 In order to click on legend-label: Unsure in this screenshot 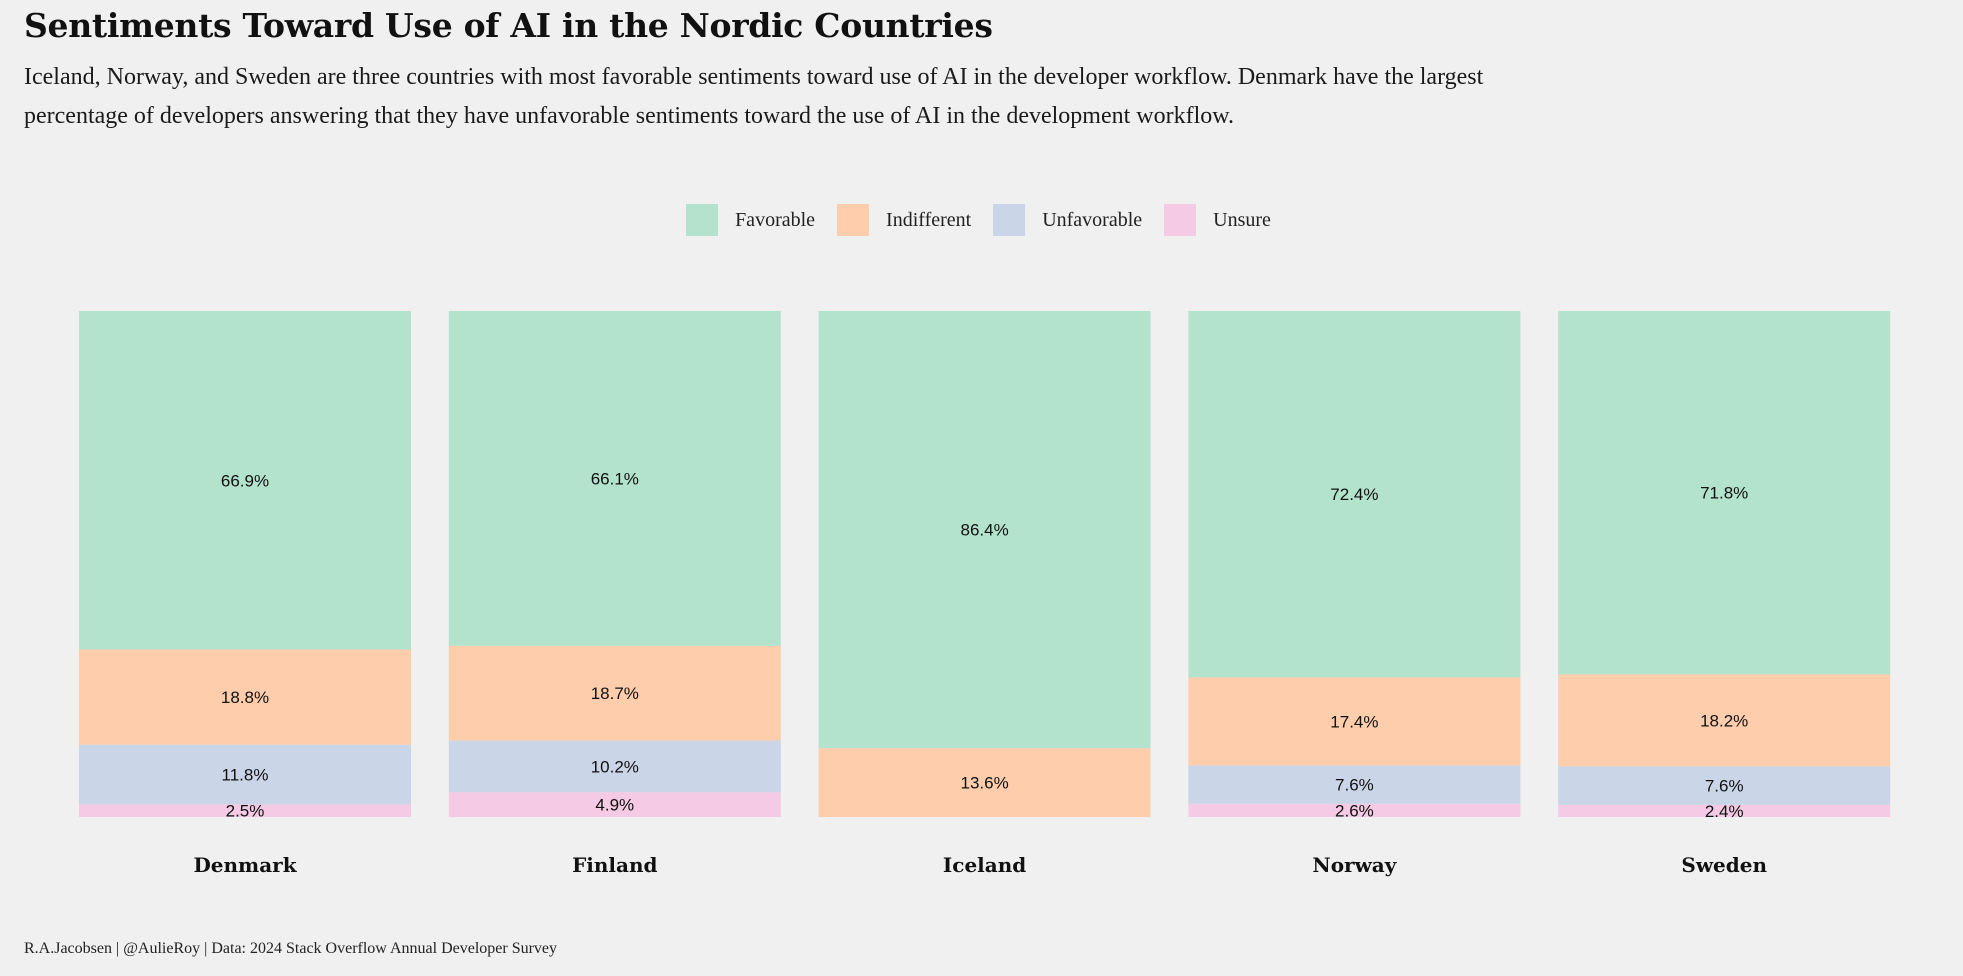, I will do `click(1242, 219)`.